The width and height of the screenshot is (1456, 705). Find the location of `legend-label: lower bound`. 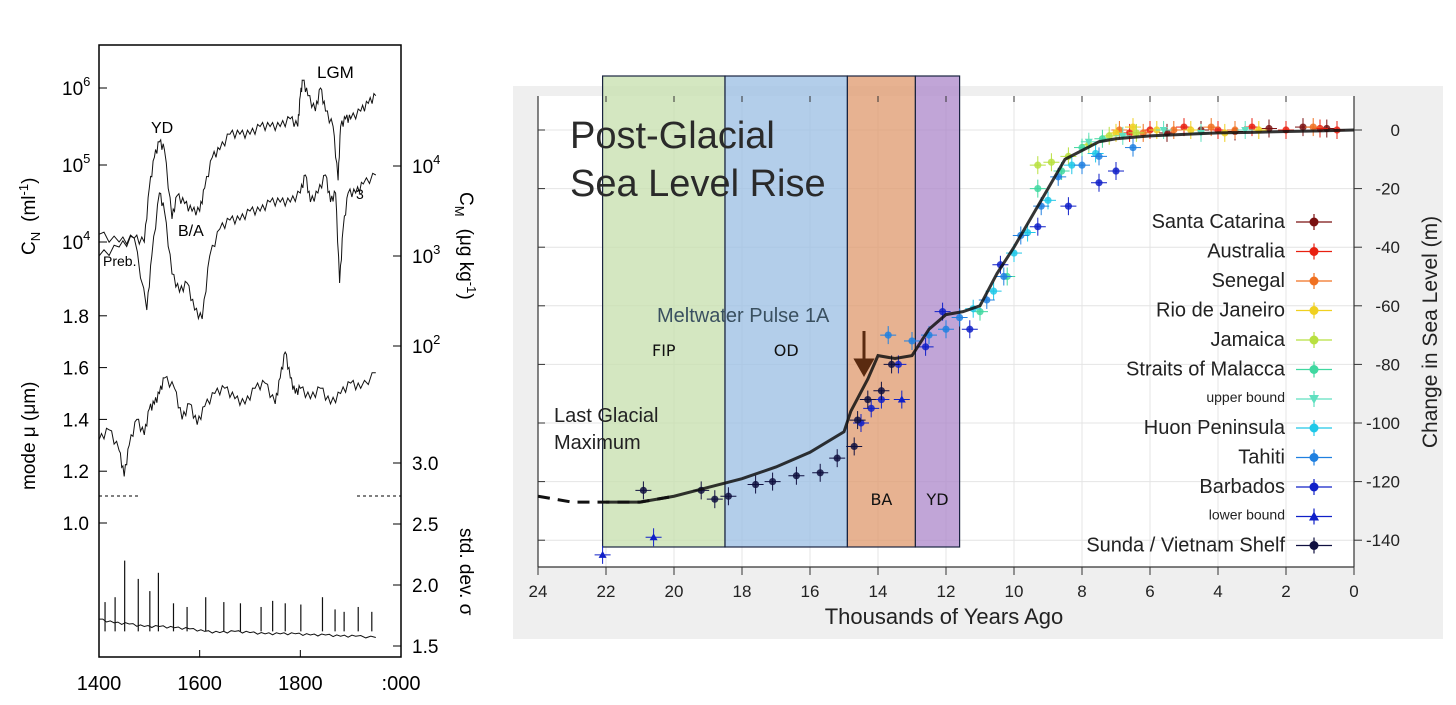

legend-label: lower bound is located at coordinates (1247, 515).